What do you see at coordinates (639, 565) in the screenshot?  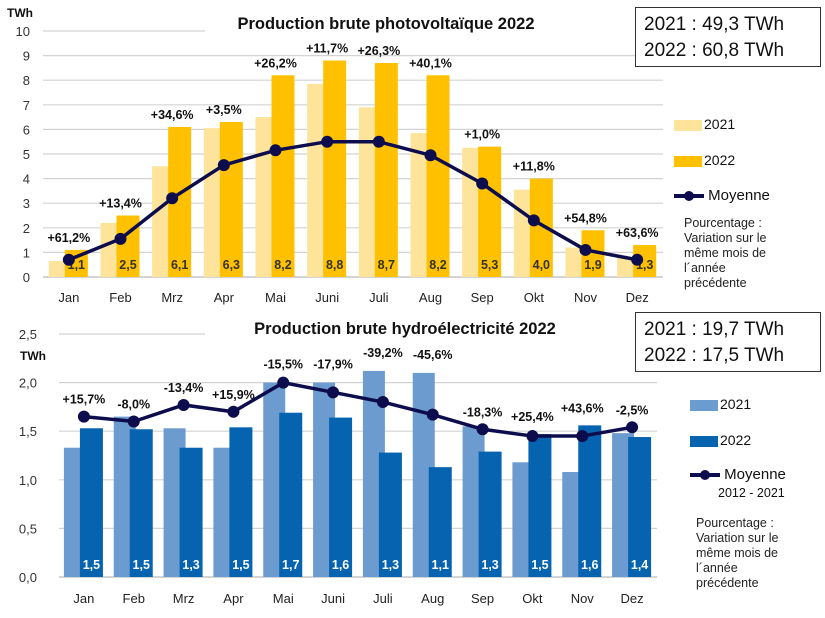 I see `hydro-bar-value-label: 1,4` at bounding box center [639, 565].